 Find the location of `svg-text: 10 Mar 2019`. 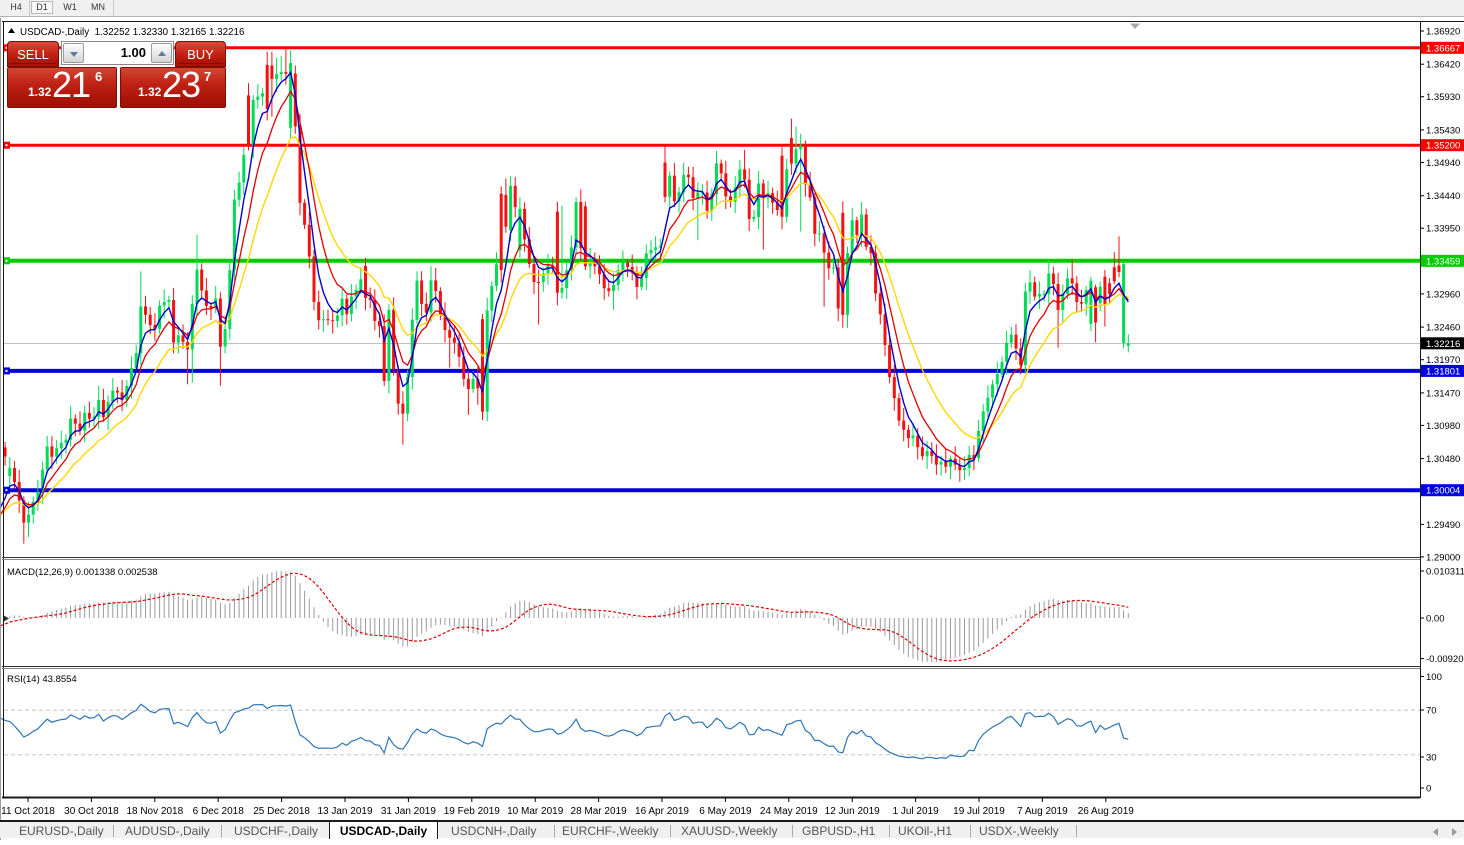

svg-text: 10 Mar 2019 is located at coordinates (535, 811).